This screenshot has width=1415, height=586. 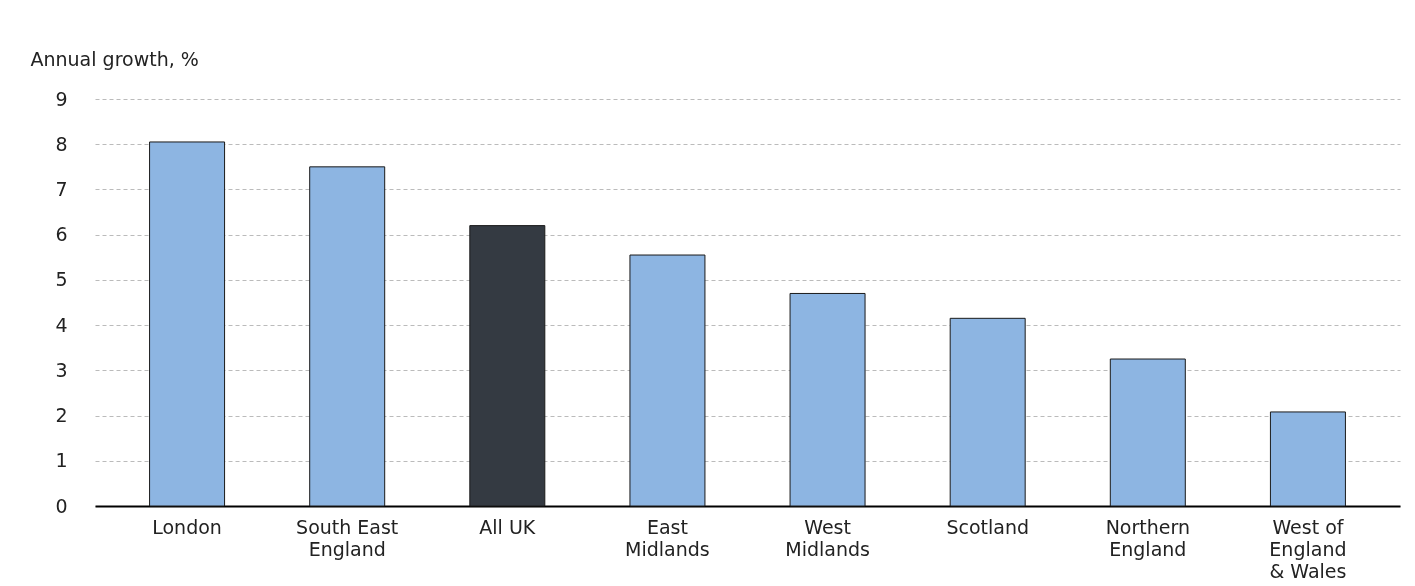 What do you see at coordinates (507, 526) in the screenshot?
I see `x-tick-label: All UK` at bounding box center [507, 526].